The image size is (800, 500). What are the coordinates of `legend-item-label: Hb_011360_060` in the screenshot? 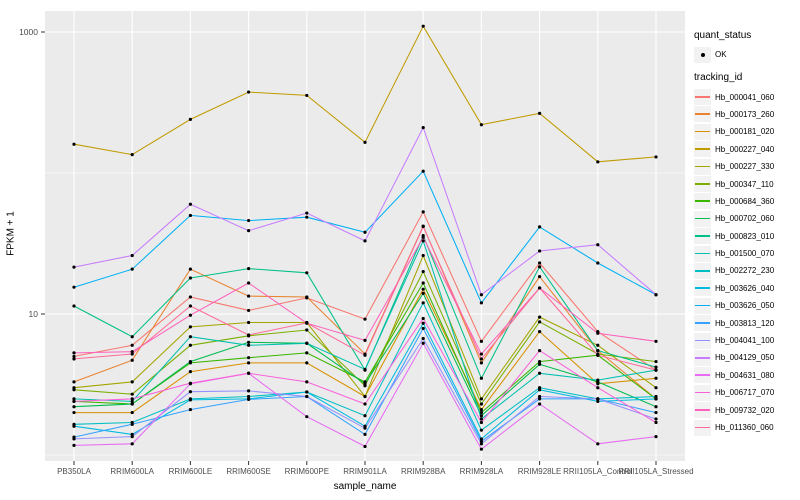 It's located at (744, 427).